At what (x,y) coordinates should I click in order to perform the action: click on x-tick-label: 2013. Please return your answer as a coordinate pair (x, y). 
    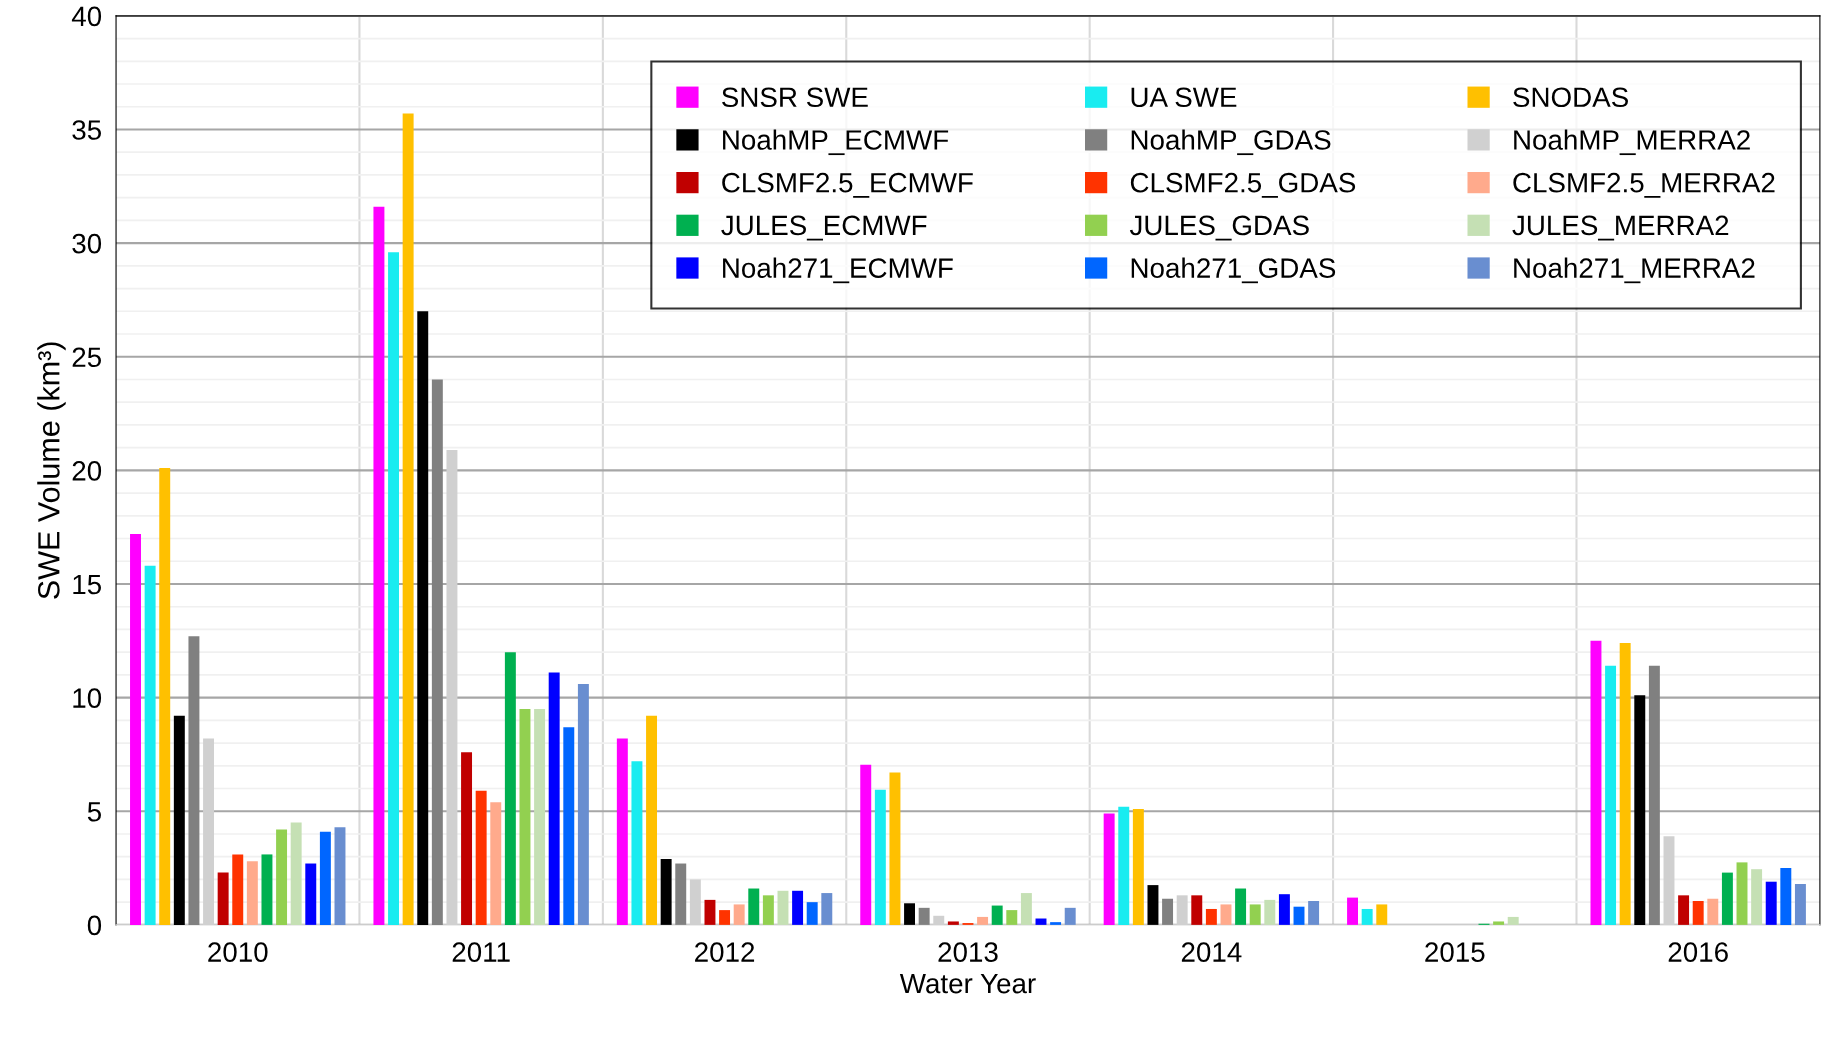
    Looking at the image, I should click on (968, 952).